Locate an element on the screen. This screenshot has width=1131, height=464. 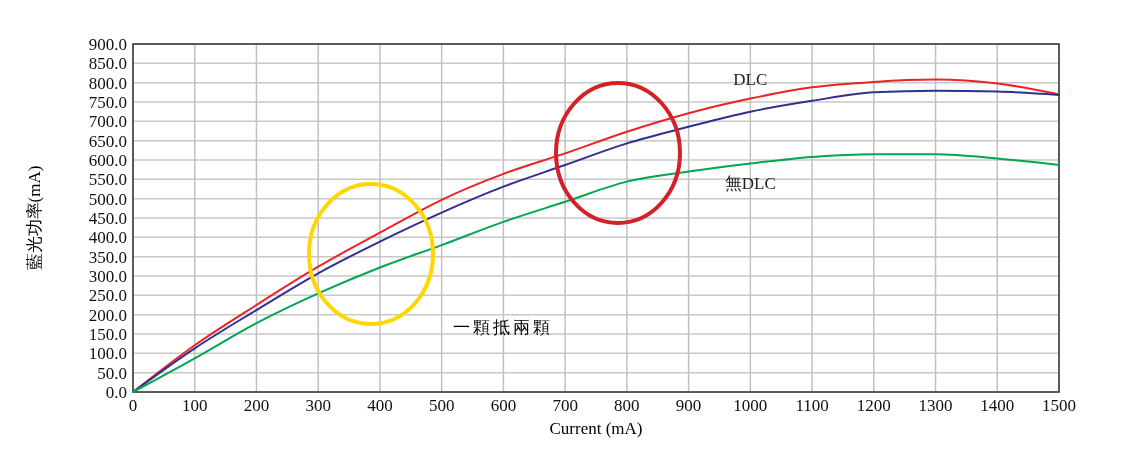
x-tick-label: 200 is located at coordinates (256, 405).